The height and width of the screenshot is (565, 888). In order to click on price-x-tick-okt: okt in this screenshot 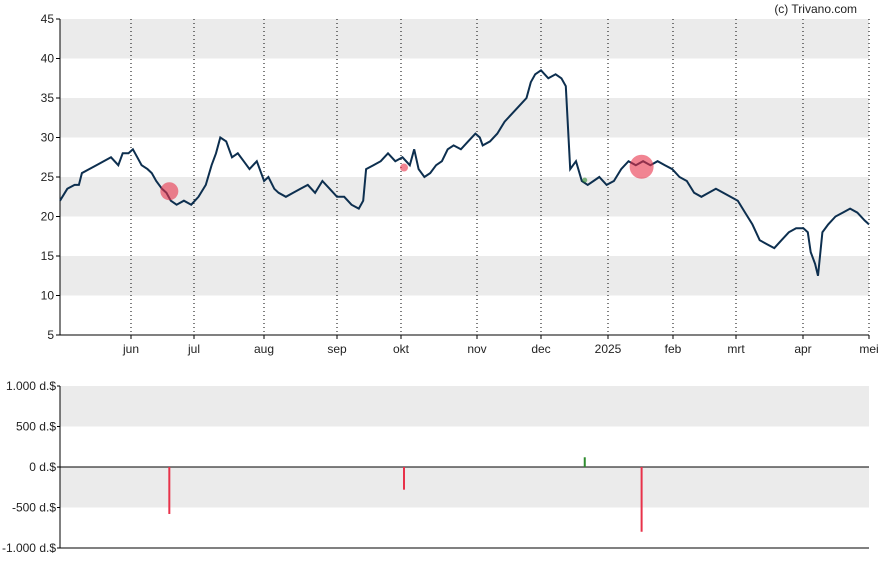, I will do `click(401, 349)`.